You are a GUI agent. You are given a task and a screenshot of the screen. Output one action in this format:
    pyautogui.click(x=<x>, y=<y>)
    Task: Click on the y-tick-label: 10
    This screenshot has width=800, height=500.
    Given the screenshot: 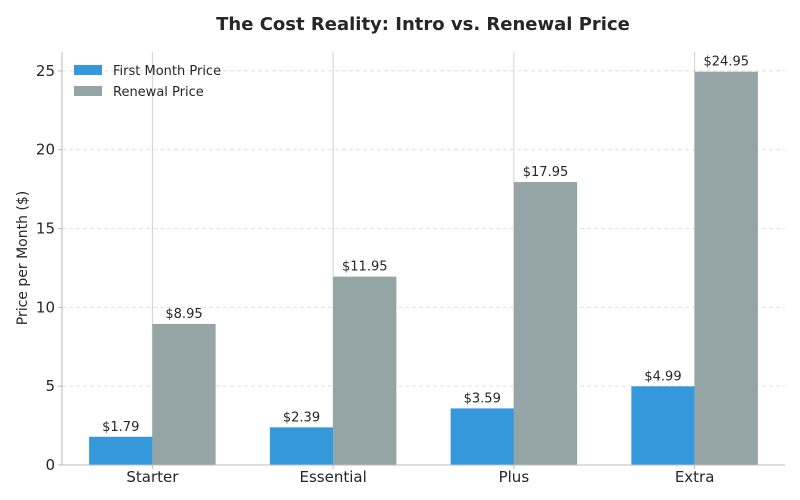 What is the action you would take?
    pyautogui.click(x=45, y=307)
    